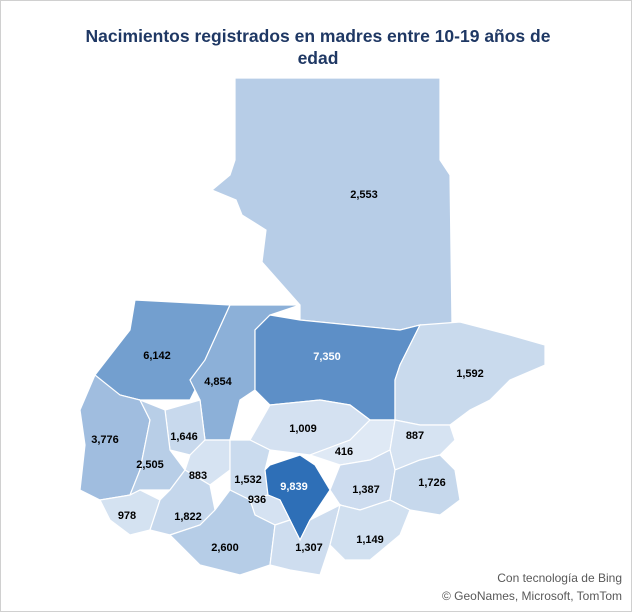 The image size is (632, 612). Describe the element at coordinates (303, 429) in the screenshot. I see `value-label: 1,009` at that location.